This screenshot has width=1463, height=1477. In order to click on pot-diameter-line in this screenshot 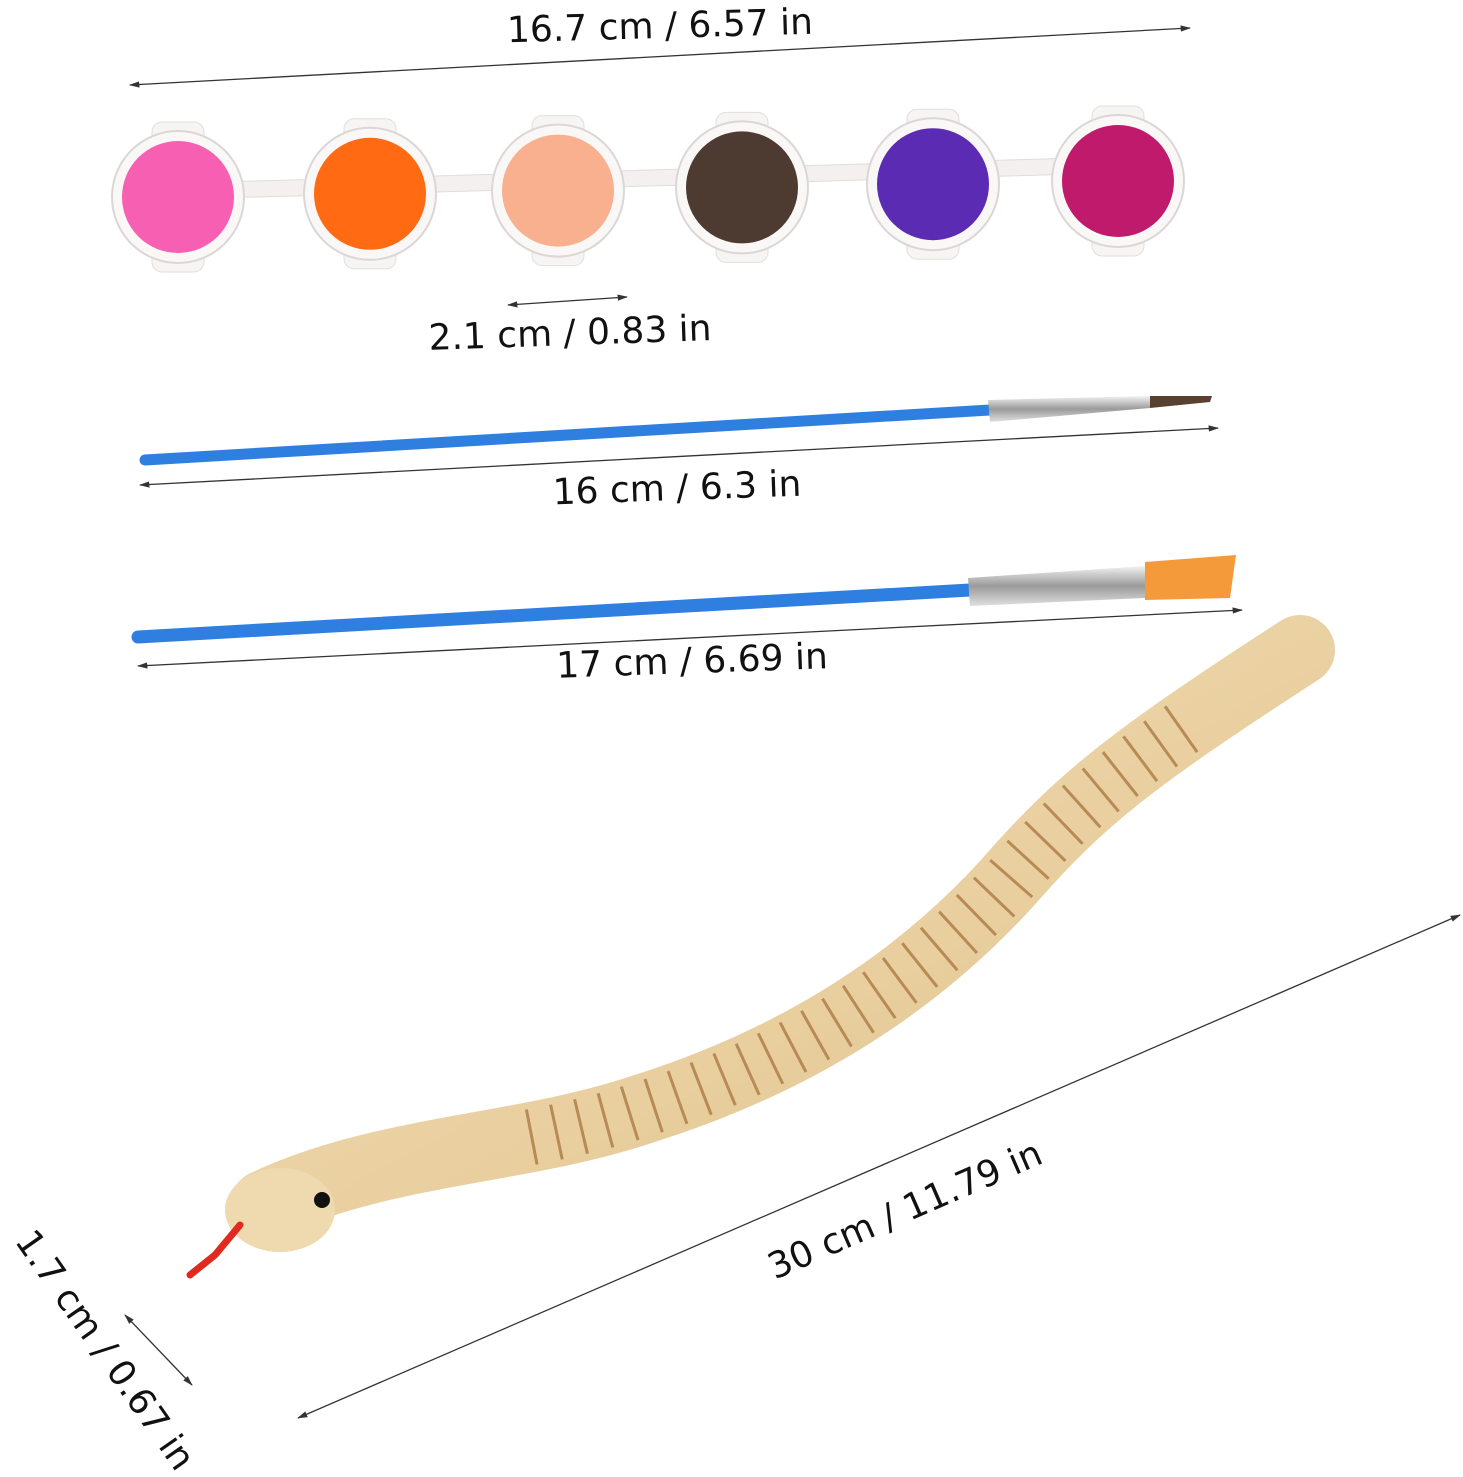, I will do `click(567, 301)`.